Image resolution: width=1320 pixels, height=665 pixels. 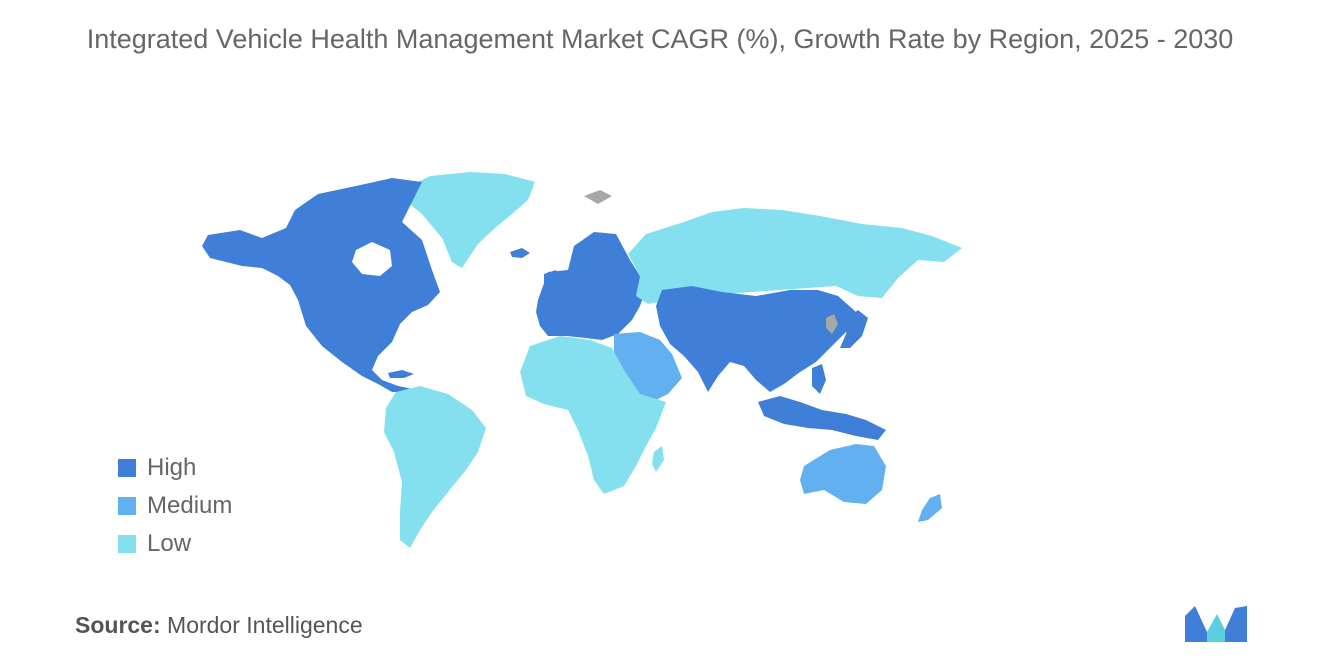 I want to click on legend-swatch-medium, so click(x=127, y=506).